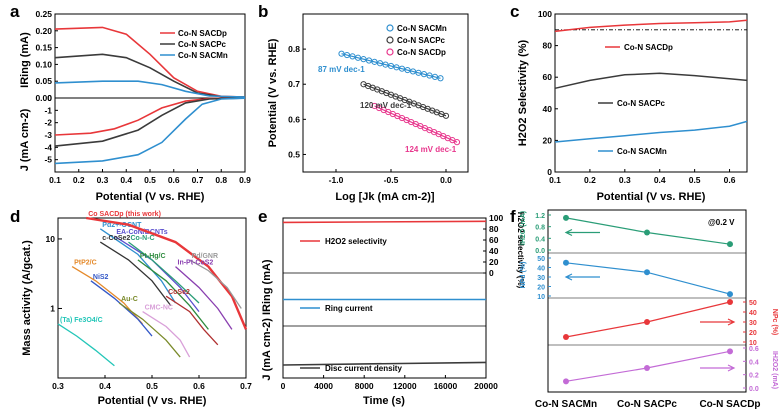 The height and width of the screenshot is (413, 779). Describe the element at coordinates (43, 64) in the screenshot. I see `a-ring-ytick-label: 0.10` at that location.